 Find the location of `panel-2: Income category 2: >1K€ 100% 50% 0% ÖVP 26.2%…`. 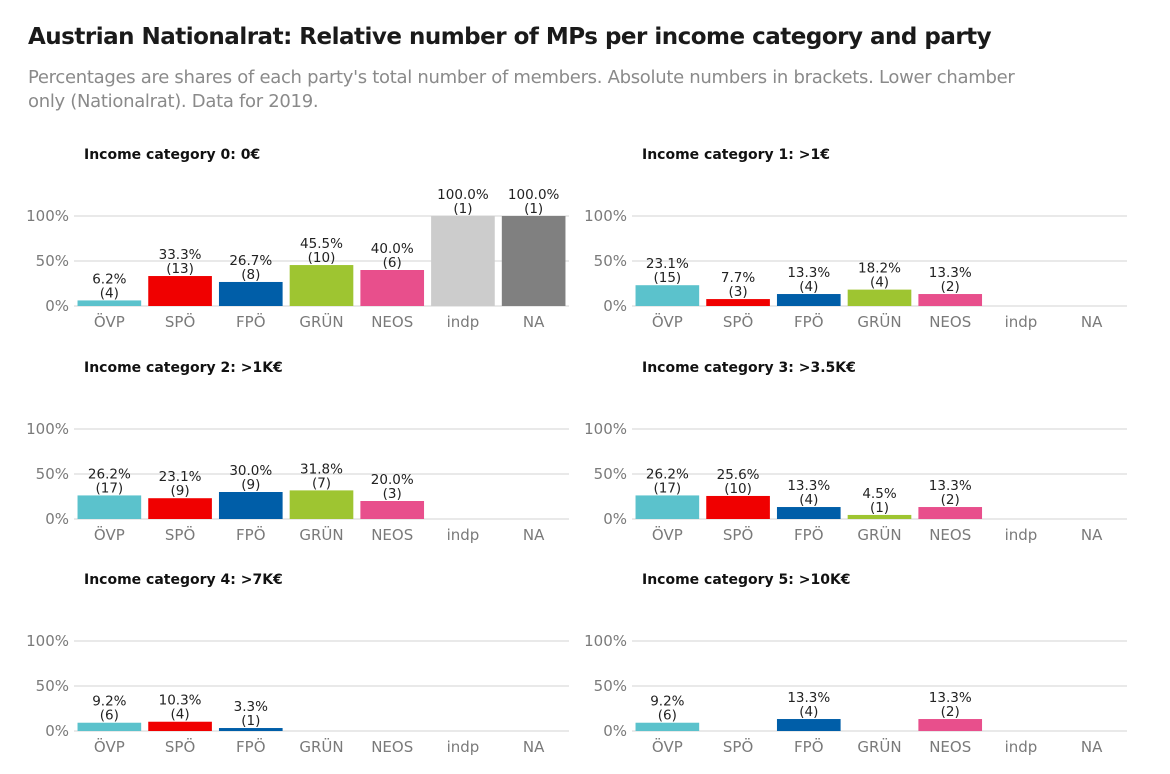

panel-2: Income category 2: >1K€ 100% 50% 0% ÖVP 26.2%… is located at coordinates (297, 452).